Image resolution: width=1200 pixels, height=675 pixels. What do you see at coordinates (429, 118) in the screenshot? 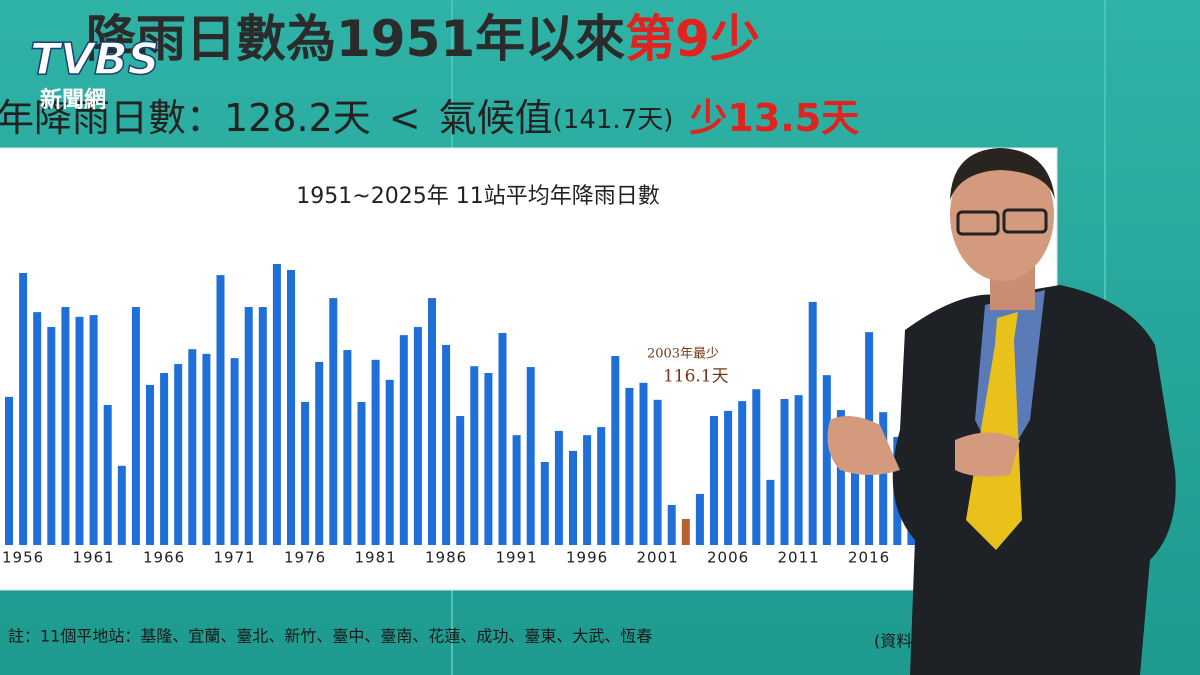
I see `subhead: 年降雨日數：128.2天 < 氣候值(141.7天) 少13.5天` at bounding box center [429, 118].